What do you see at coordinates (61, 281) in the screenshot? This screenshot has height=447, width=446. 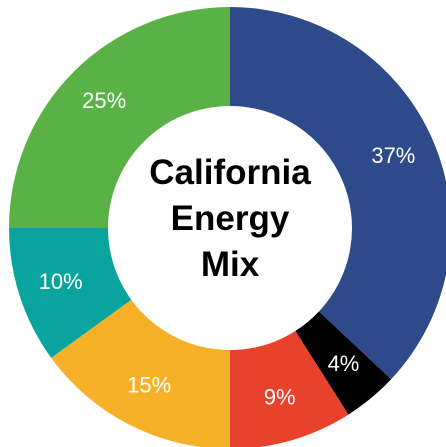 I see `data-label: 10%` at bounding box center [61, 281].